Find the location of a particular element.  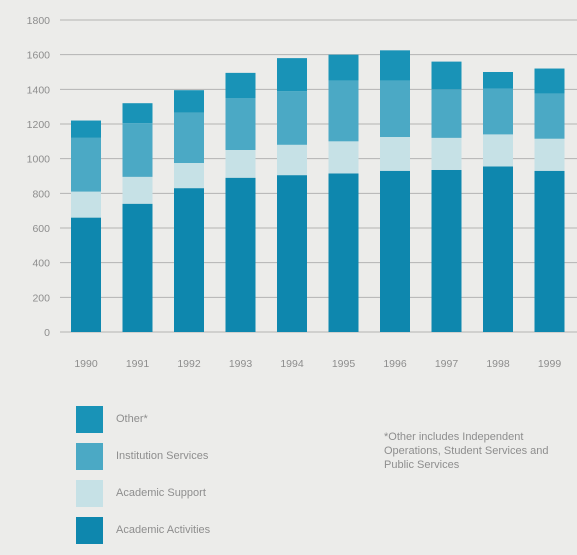

bar-1997-institution-services is located at coordinates (446, 113).